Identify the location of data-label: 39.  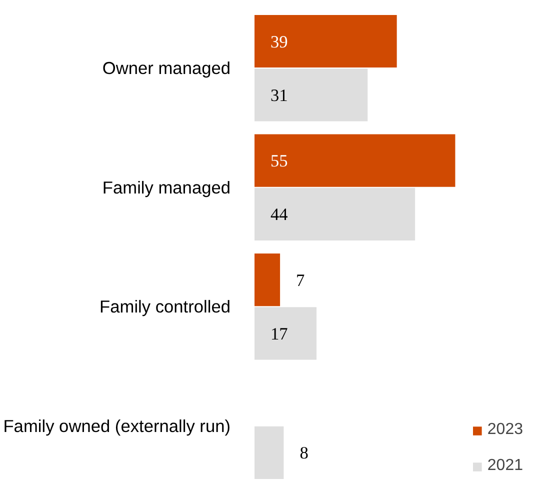
(279, 42).